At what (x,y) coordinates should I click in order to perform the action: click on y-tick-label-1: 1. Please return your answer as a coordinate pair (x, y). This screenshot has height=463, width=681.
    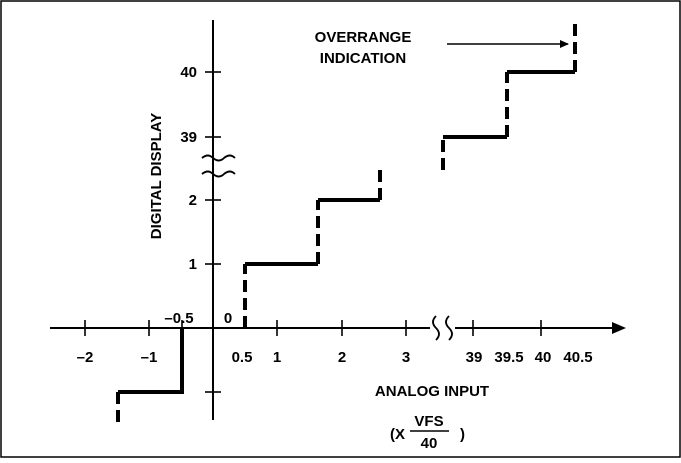
    Looking at the image, I should click on (193, 264).